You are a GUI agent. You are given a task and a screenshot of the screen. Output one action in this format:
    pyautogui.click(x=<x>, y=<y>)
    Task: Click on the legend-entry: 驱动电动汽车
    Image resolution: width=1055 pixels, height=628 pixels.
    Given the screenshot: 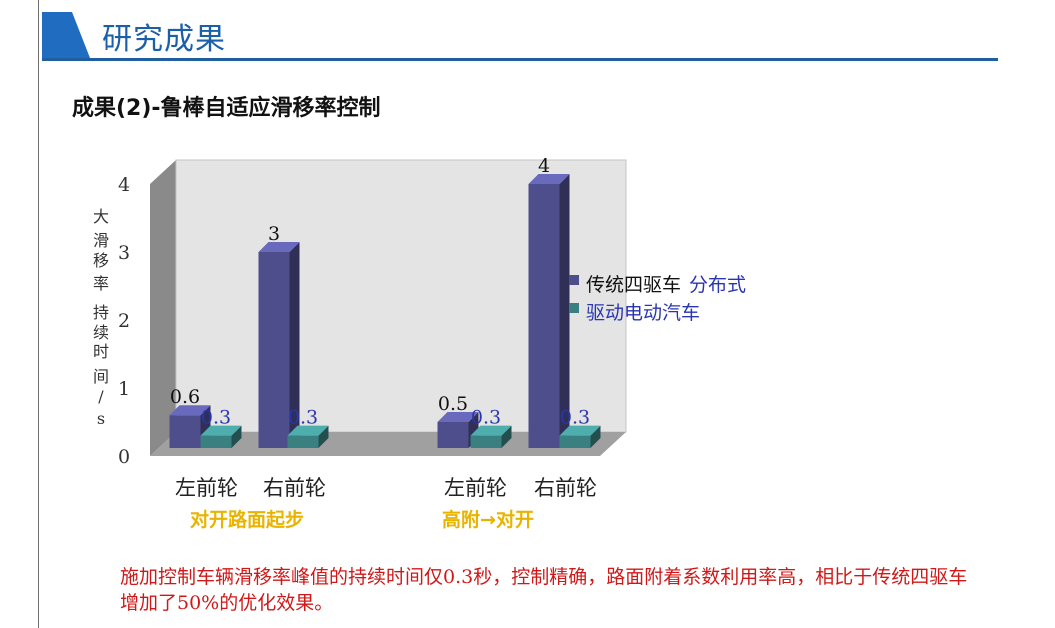 What is the action you would take?
    pyautogui.click(x=643, y=313)
    